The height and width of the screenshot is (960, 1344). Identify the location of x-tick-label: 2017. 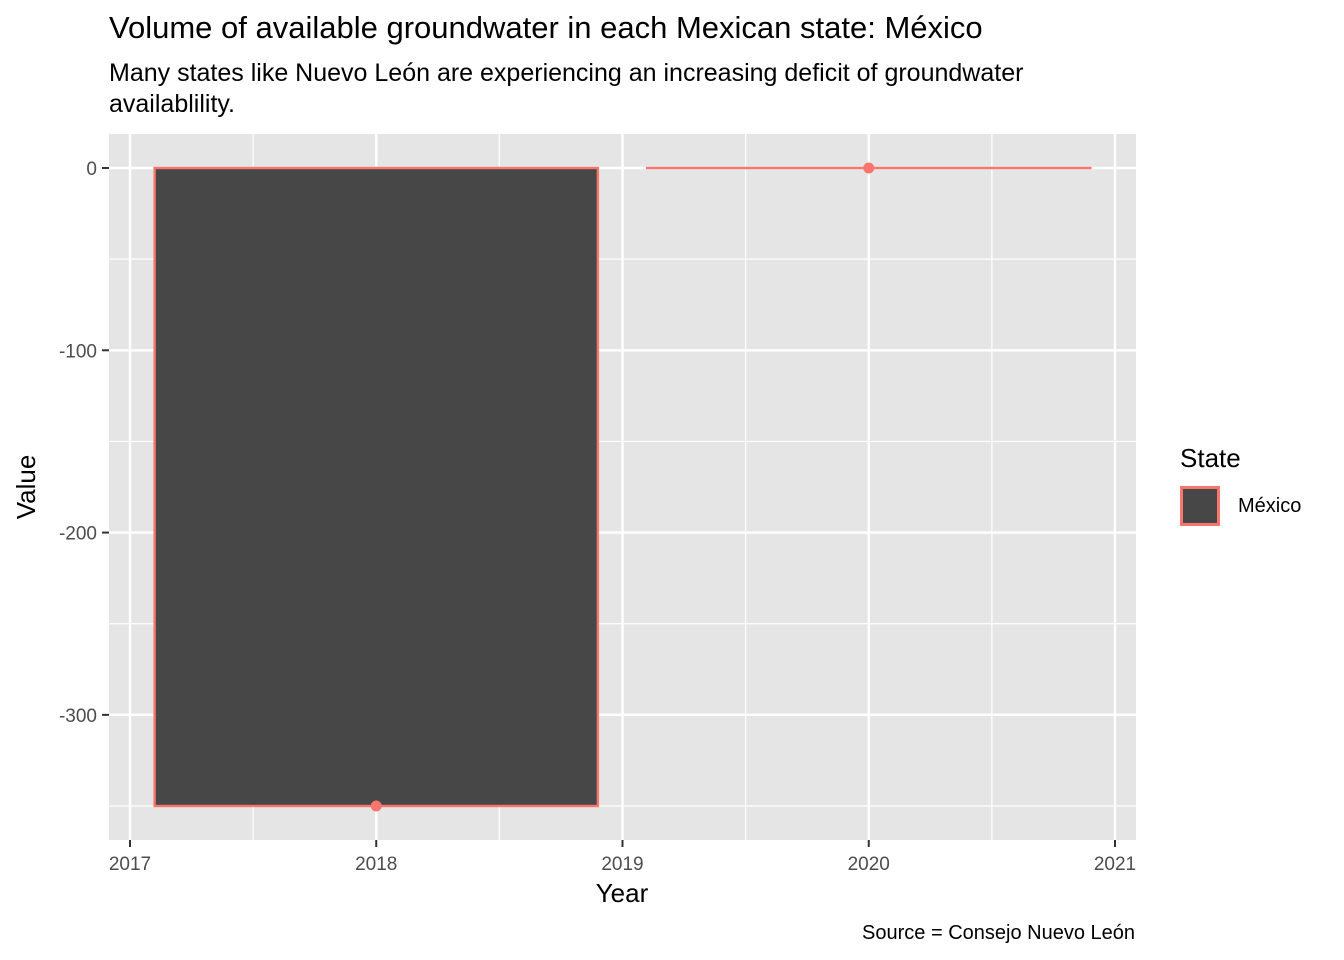
(130, 864).